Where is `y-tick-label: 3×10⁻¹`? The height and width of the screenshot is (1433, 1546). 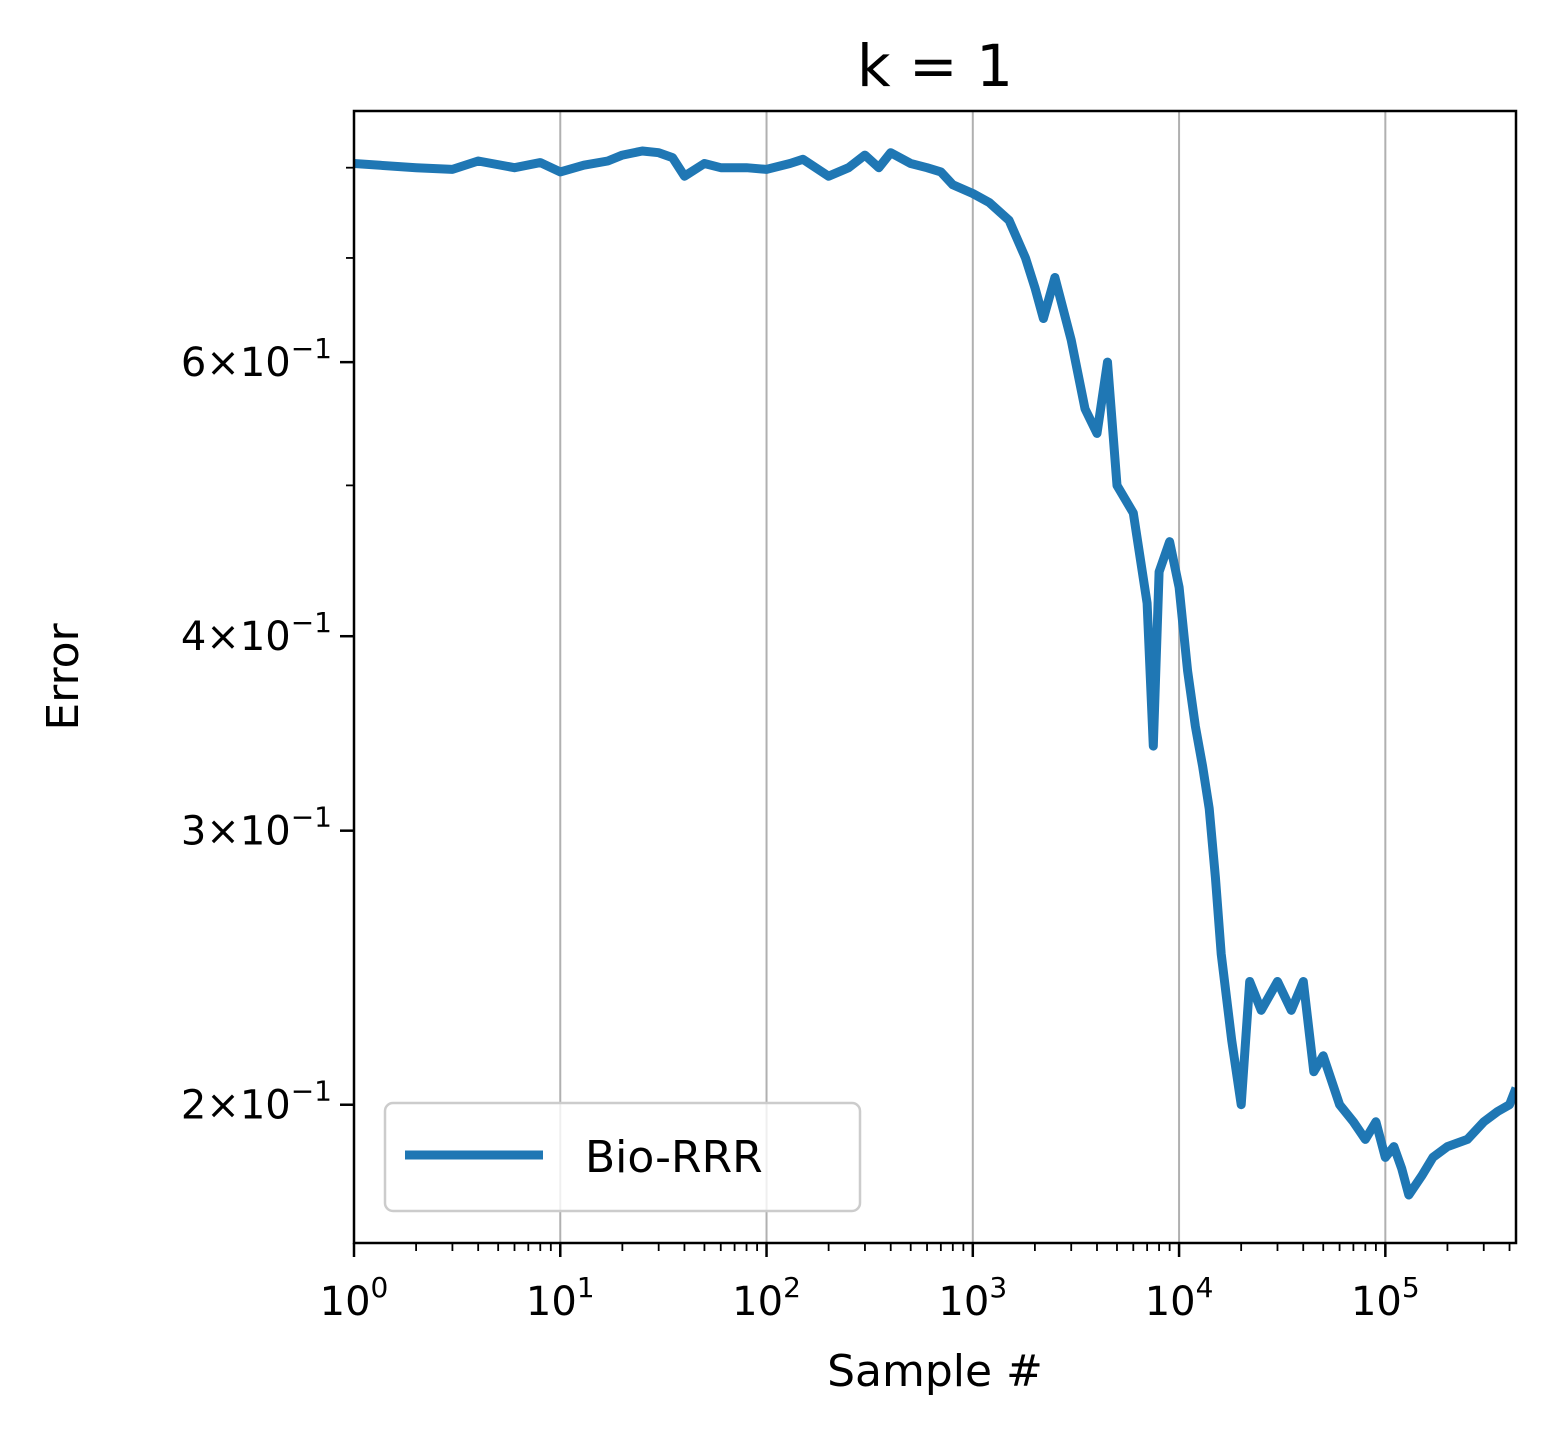 y-tick-label: 3×10⁻¹ is located at coordinates (256, 828).